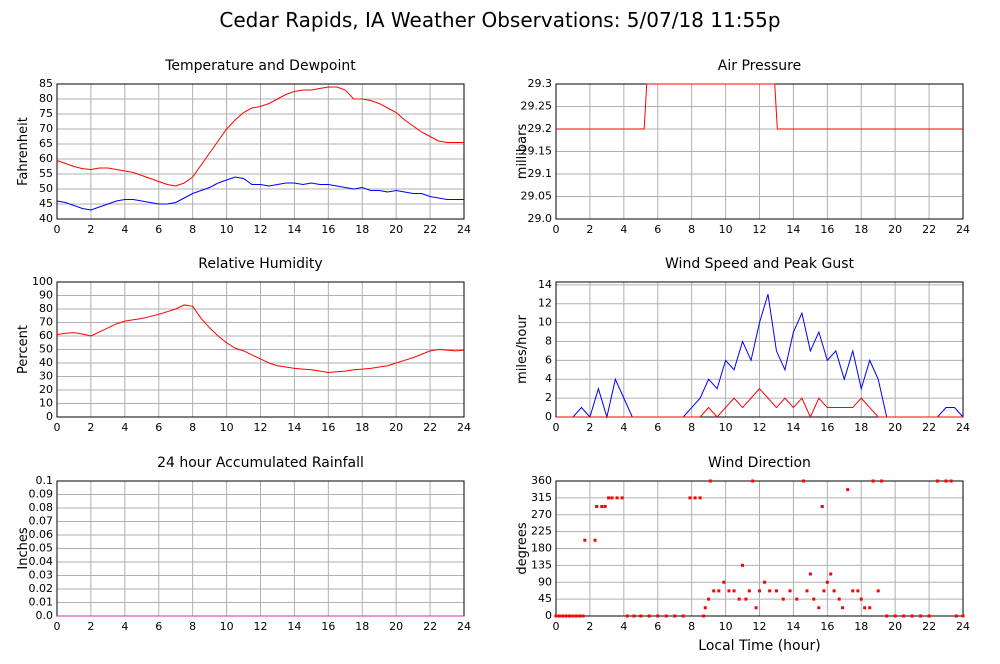 The height and width of the screenshot is (664, 1000). Describe the element at coordinates (541, 548) in the screenshot. I see `y-tick-label: 180` at that location.